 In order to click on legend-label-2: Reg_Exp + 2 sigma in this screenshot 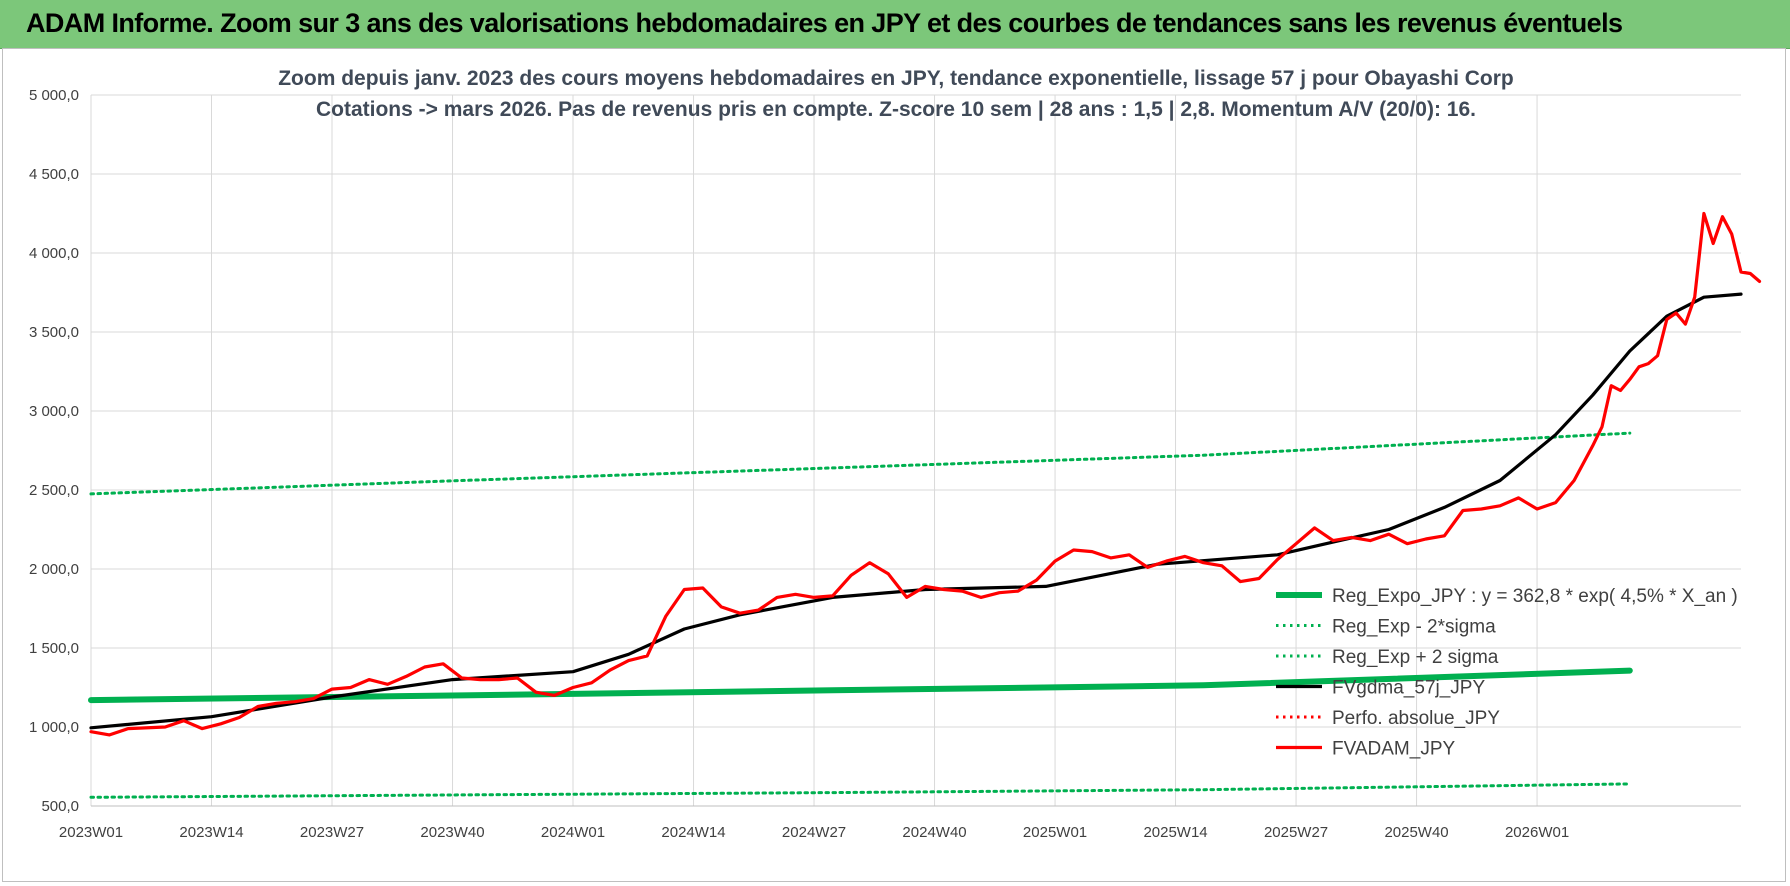, I will do `click(1415, 657)`.